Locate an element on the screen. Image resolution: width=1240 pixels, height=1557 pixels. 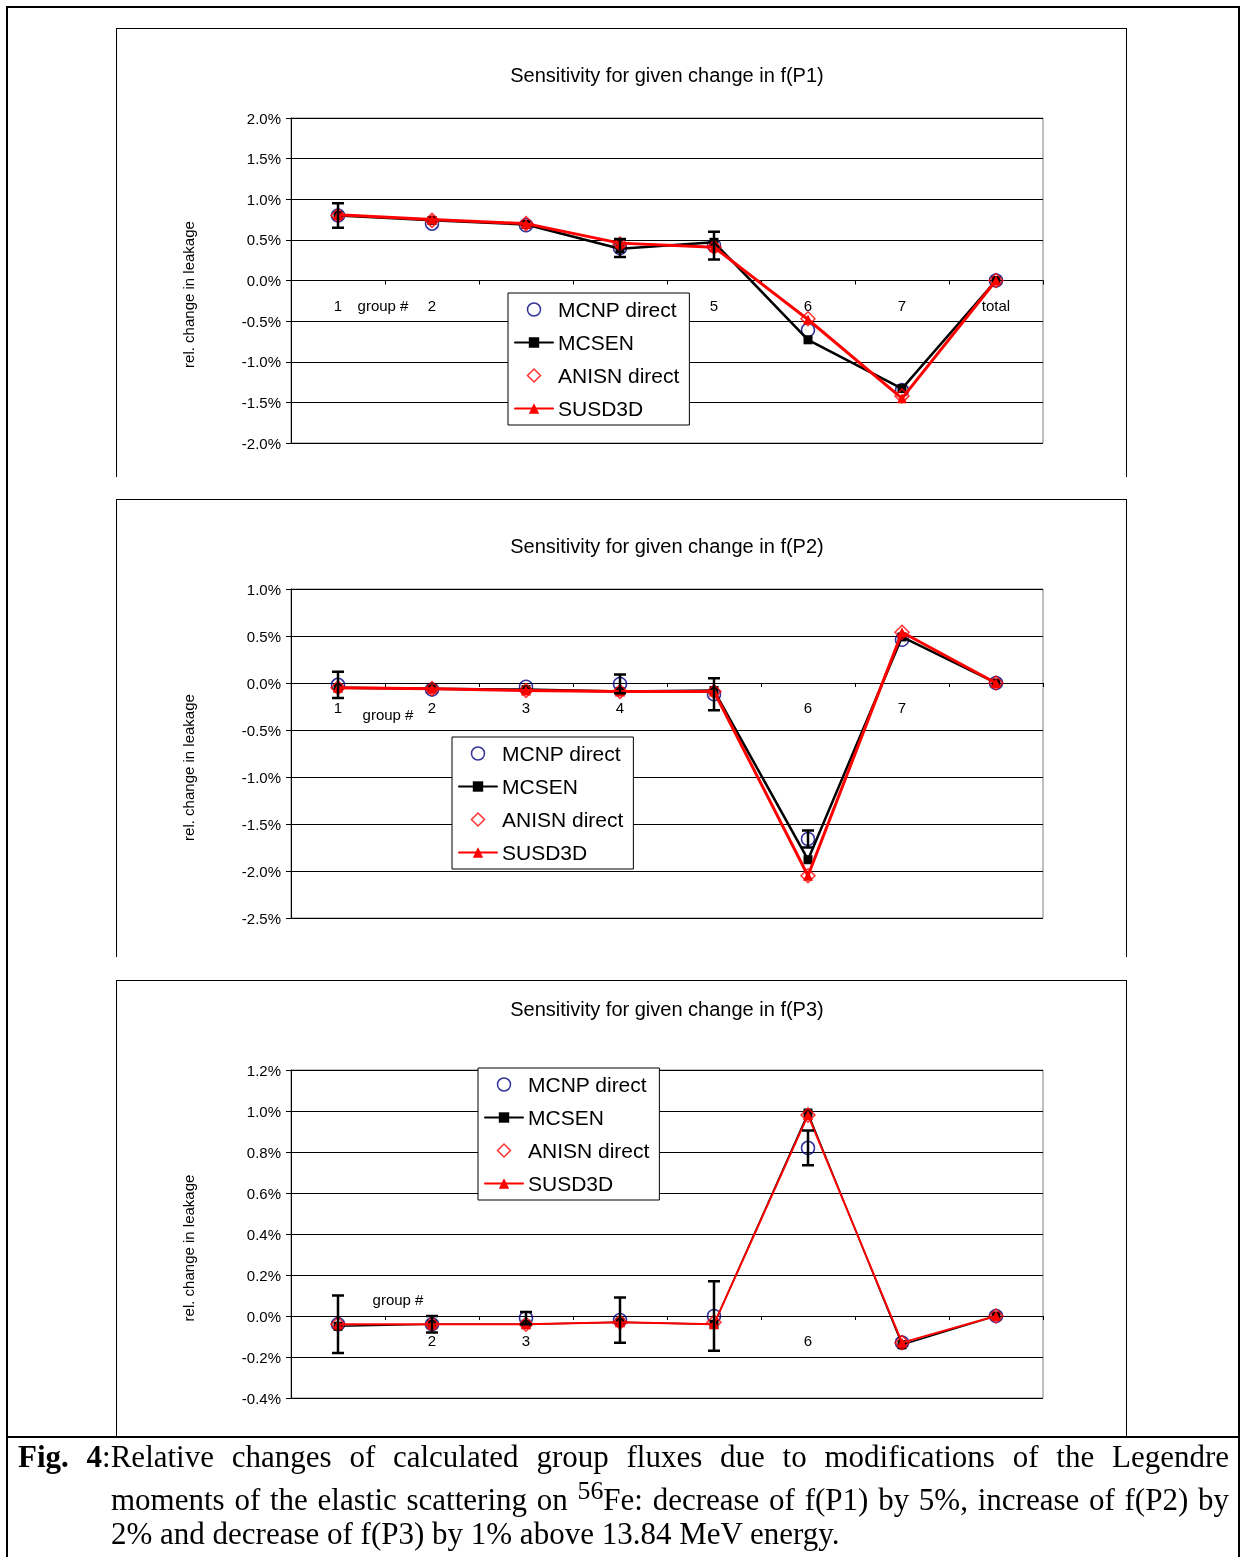
y-tick-label: 0.4% is located at coordinates (263, 1234).